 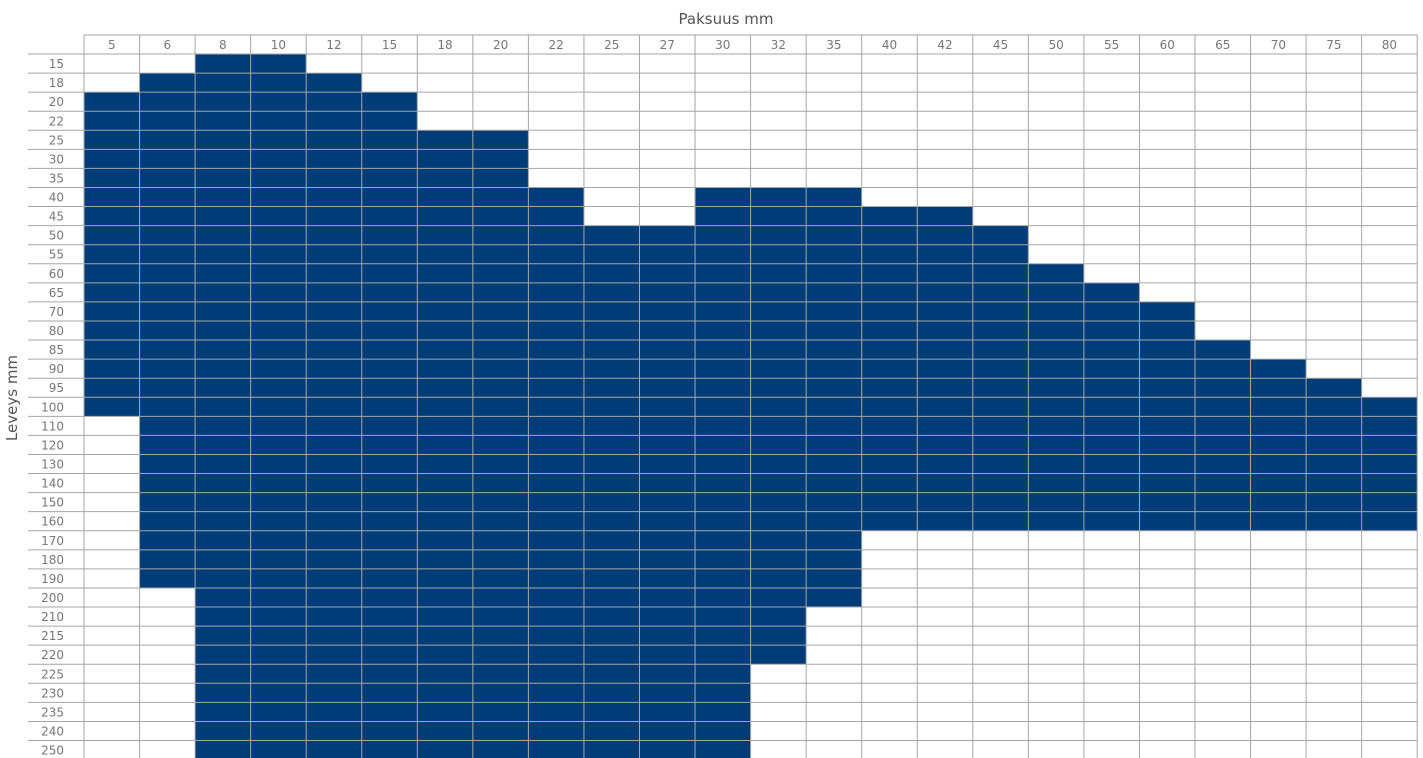 I want to click on cell-20x200, so click(x=500, y=597).